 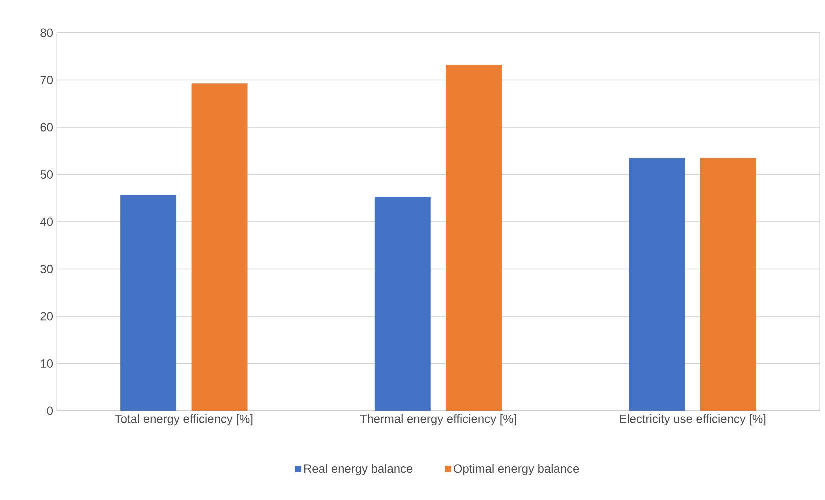 I want to click on y-tick-label: 70, so click(x=47, y=80).